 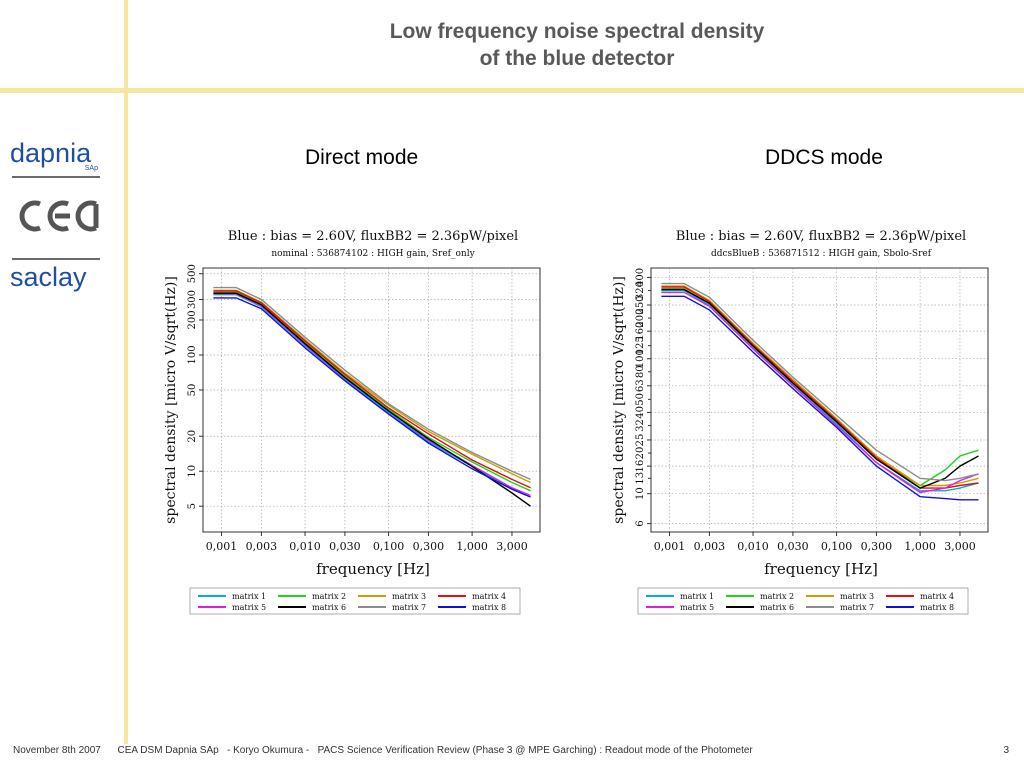 I want to click on cea-logo-icon, so click(x=56, y=218).